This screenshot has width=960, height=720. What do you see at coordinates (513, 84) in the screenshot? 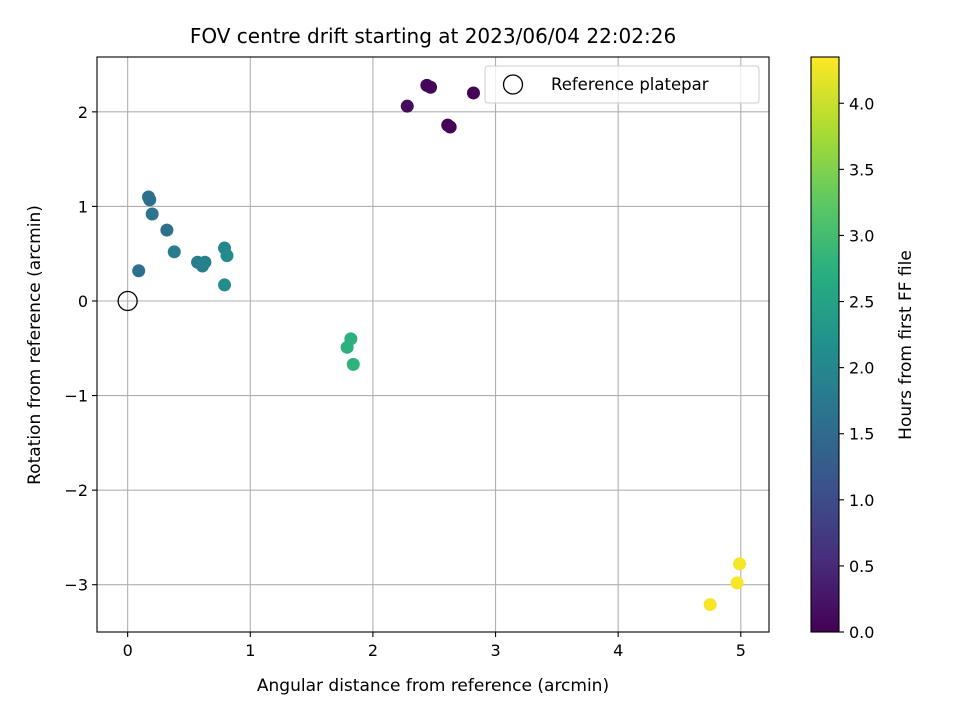
I see `legend-marker` at bounding box center [513, 84].